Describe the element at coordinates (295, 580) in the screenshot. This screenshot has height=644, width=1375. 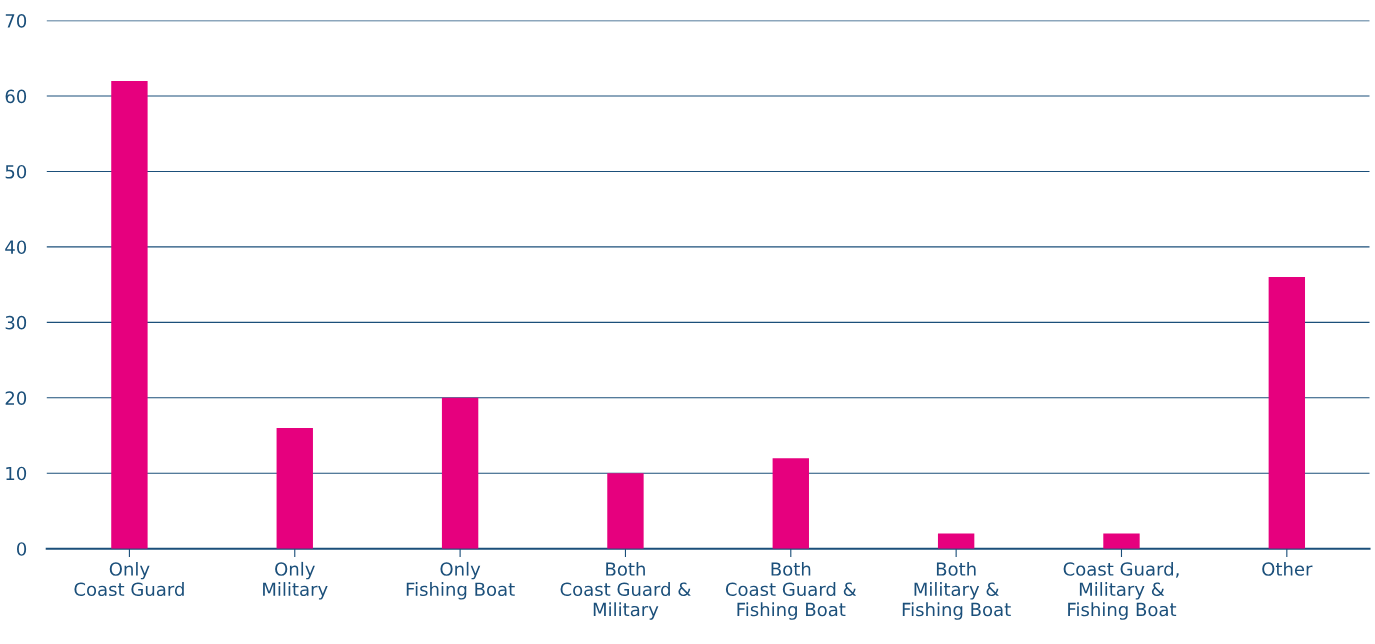
I see `x-tick-label: Only Military` at that location.